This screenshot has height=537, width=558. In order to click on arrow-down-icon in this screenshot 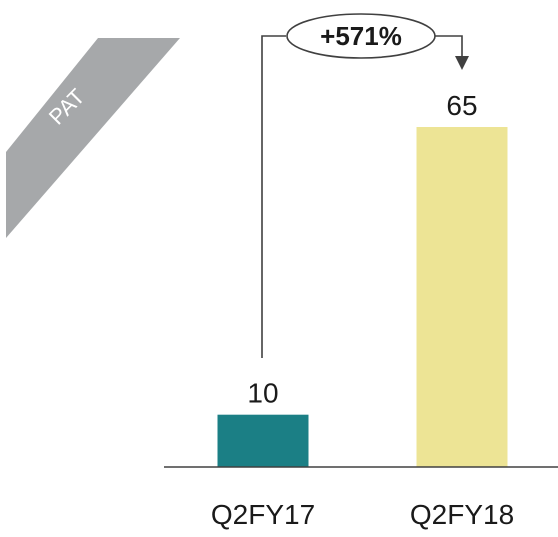, I will do `click(462, 63)`.